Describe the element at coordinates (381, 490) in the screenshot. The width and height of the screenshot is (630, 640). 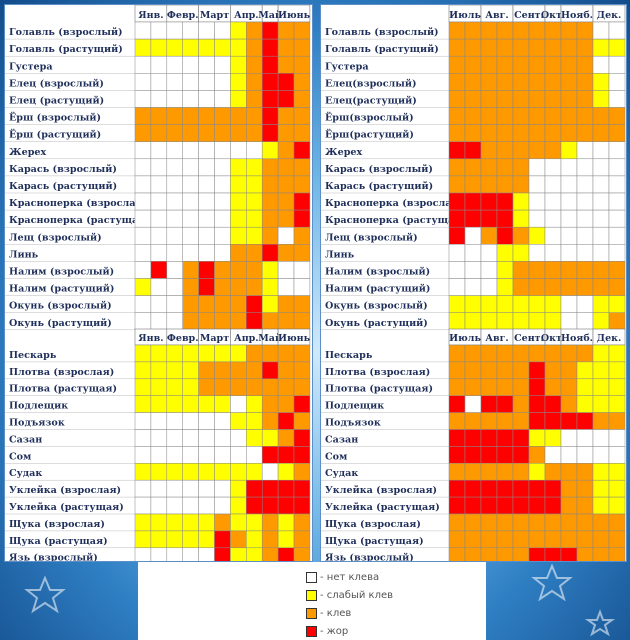
I see `fish-label: Уклейка (взрослая)` at that location.